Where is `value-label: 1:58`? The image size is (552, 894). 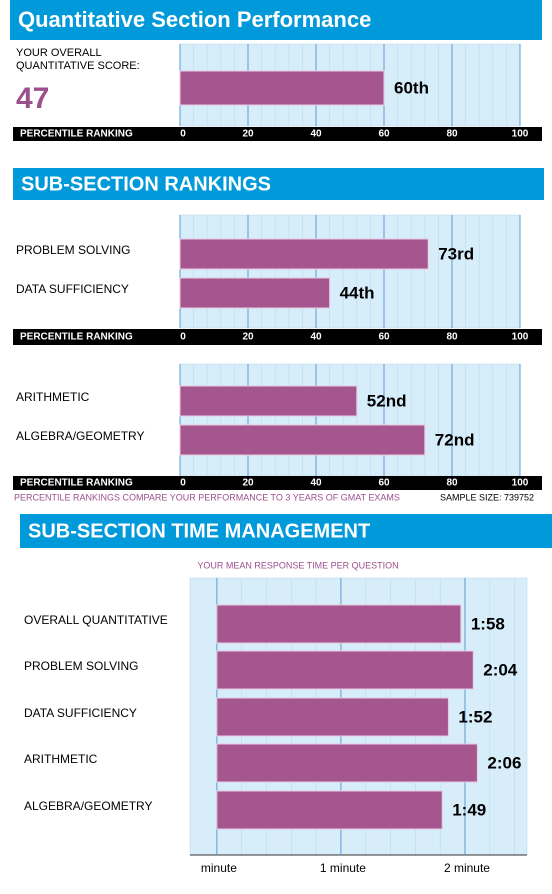
value-label: 1:58 is located at coordinates (488, 623).